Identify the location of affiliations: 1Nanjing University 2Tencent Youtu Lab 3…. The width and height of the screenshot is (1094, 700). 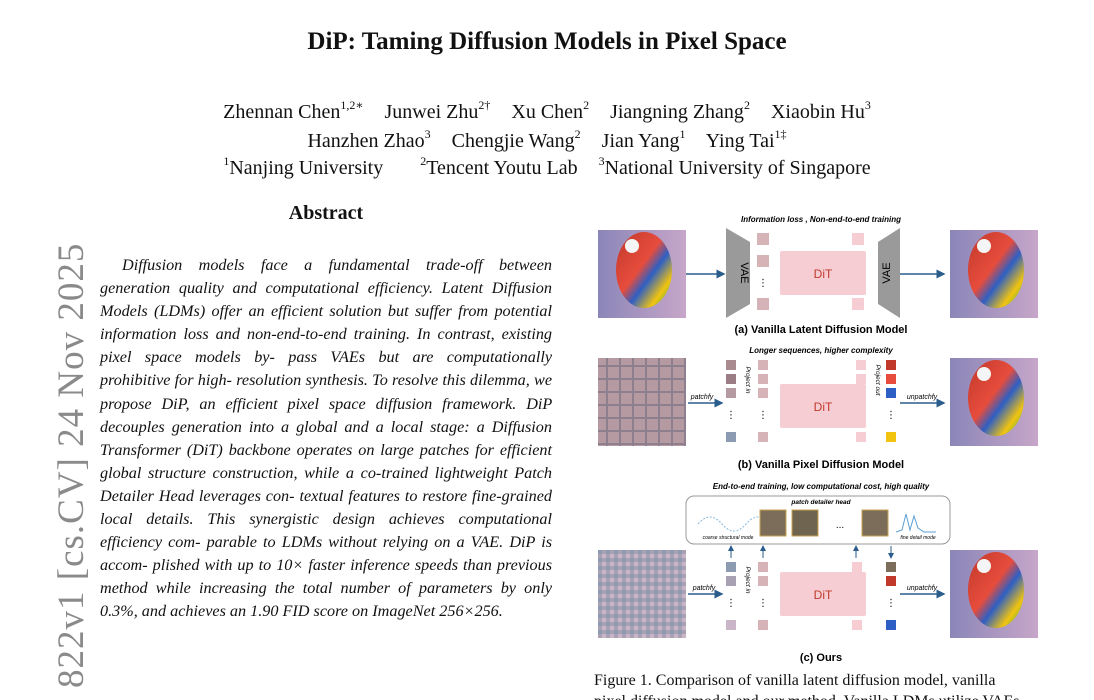
(547, 167).